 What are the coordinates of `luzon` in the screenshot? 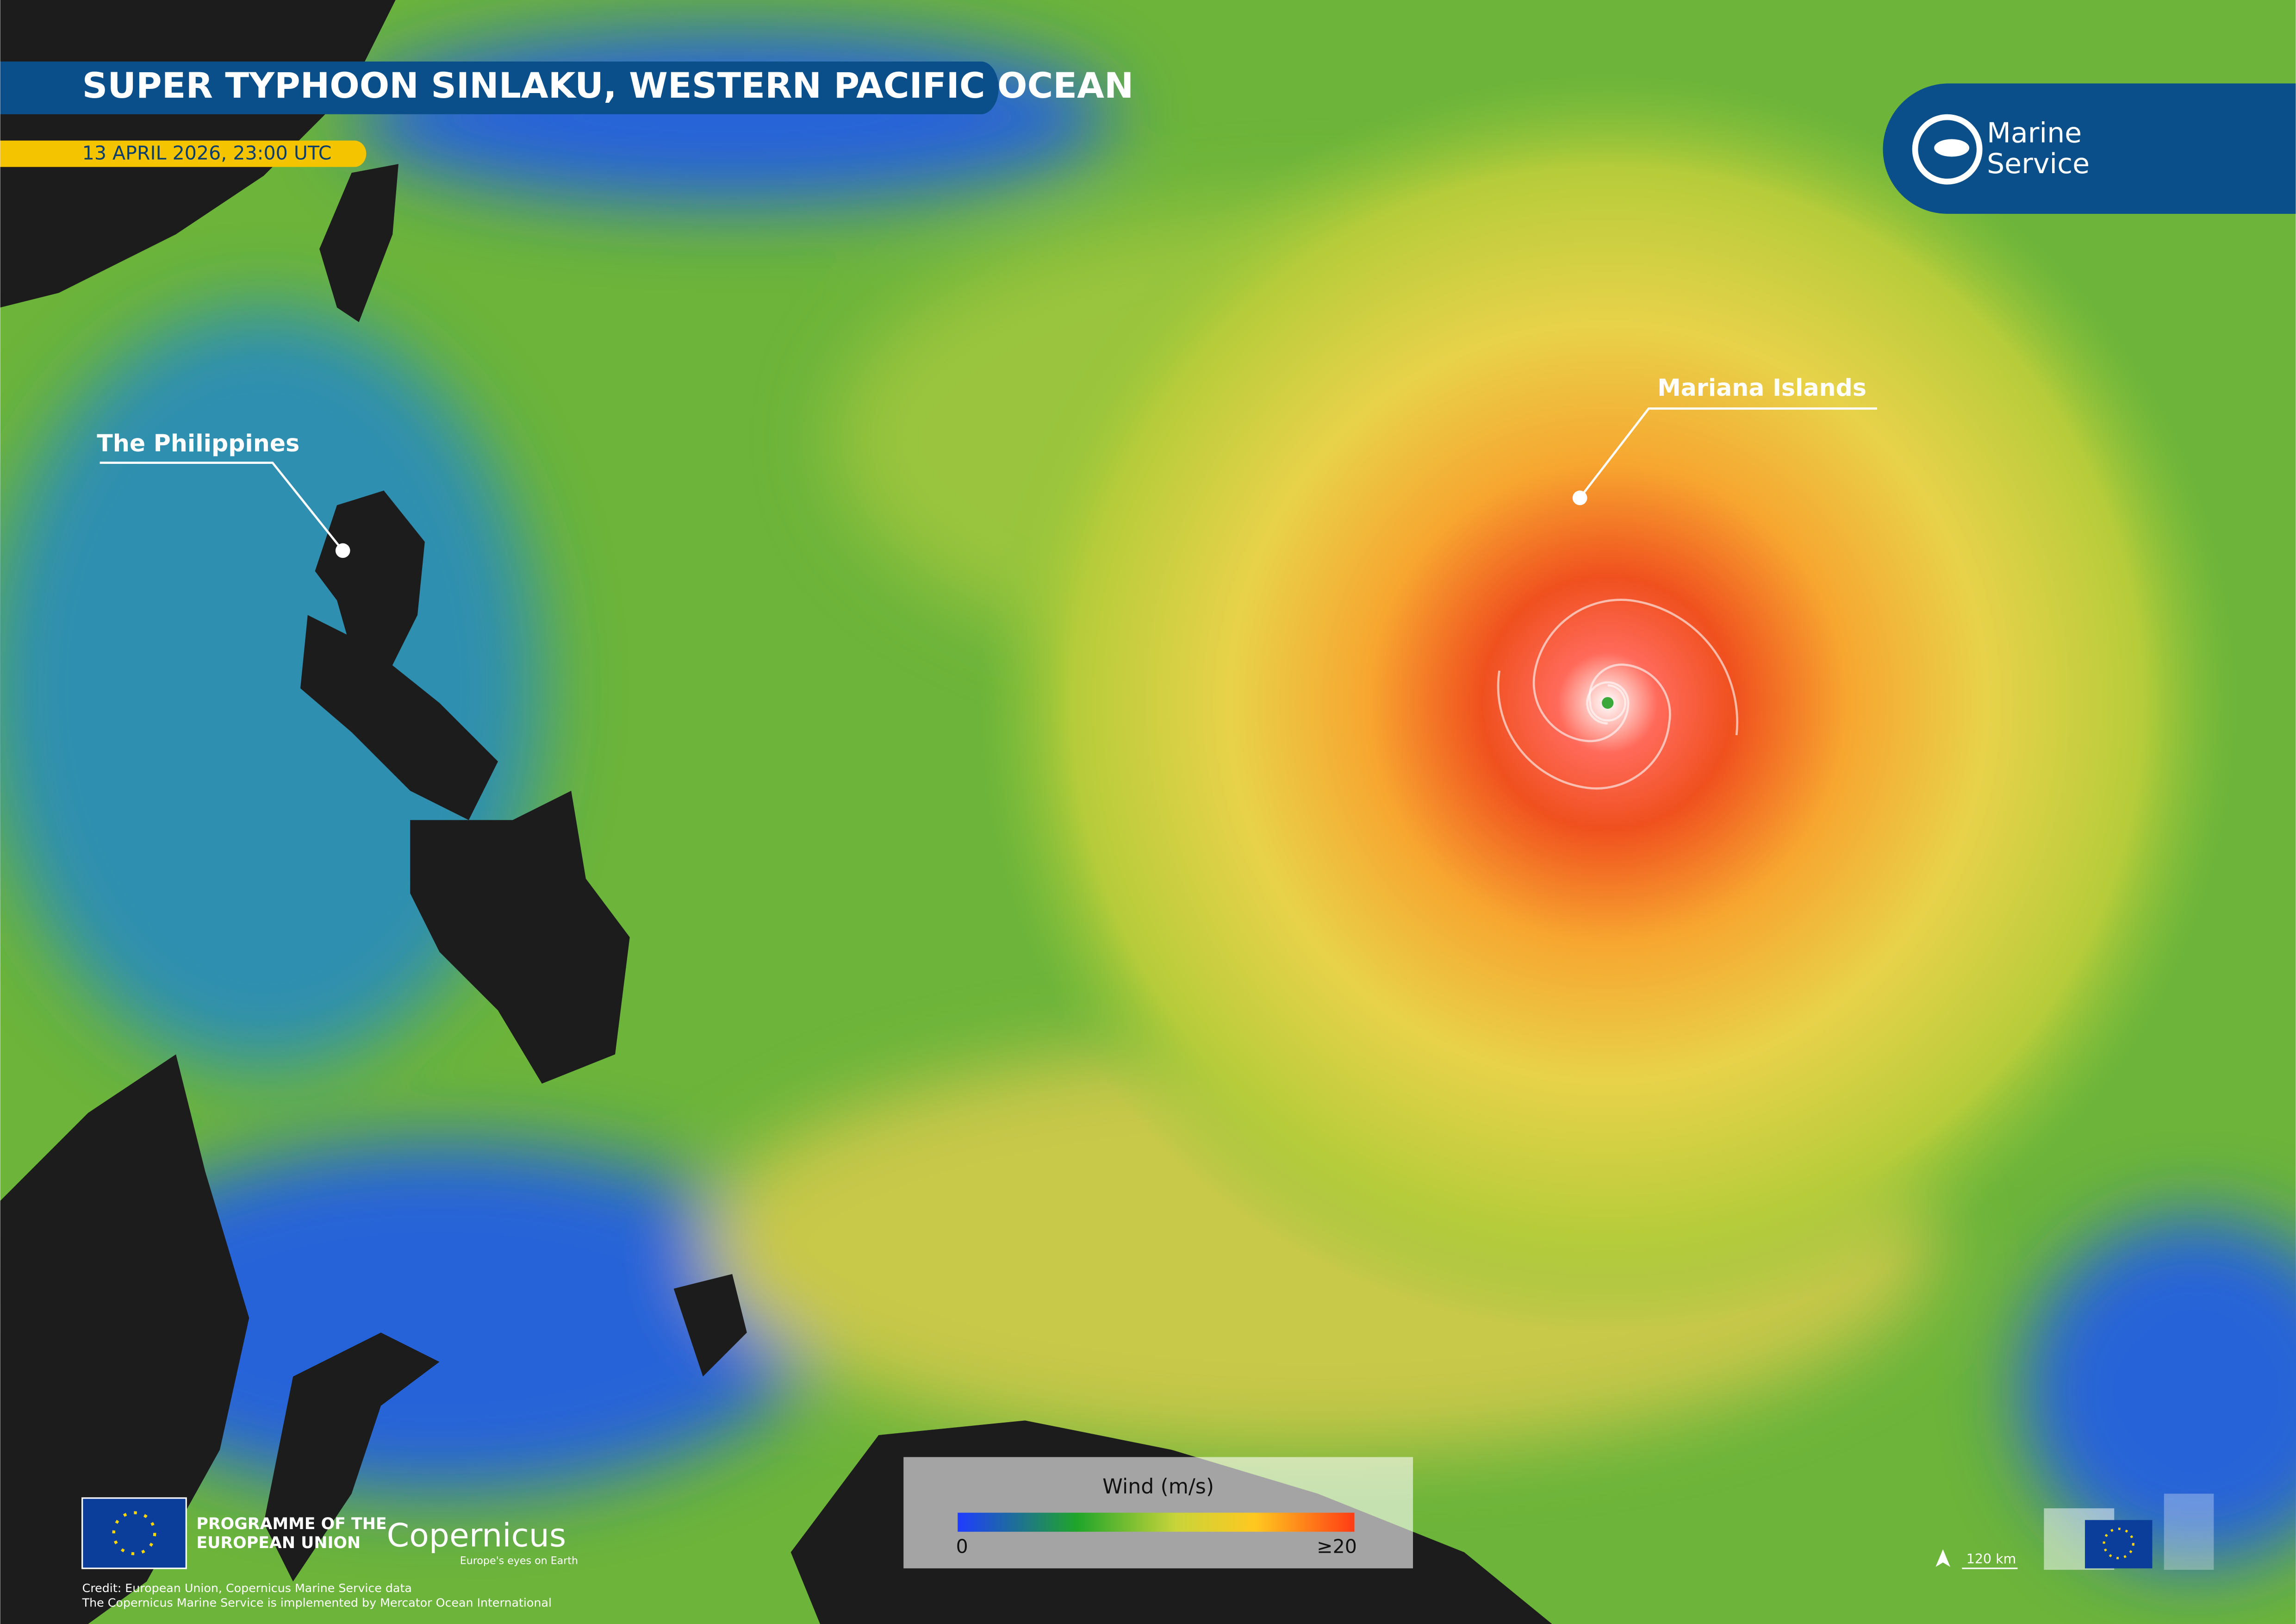 It's located at (370, 582).